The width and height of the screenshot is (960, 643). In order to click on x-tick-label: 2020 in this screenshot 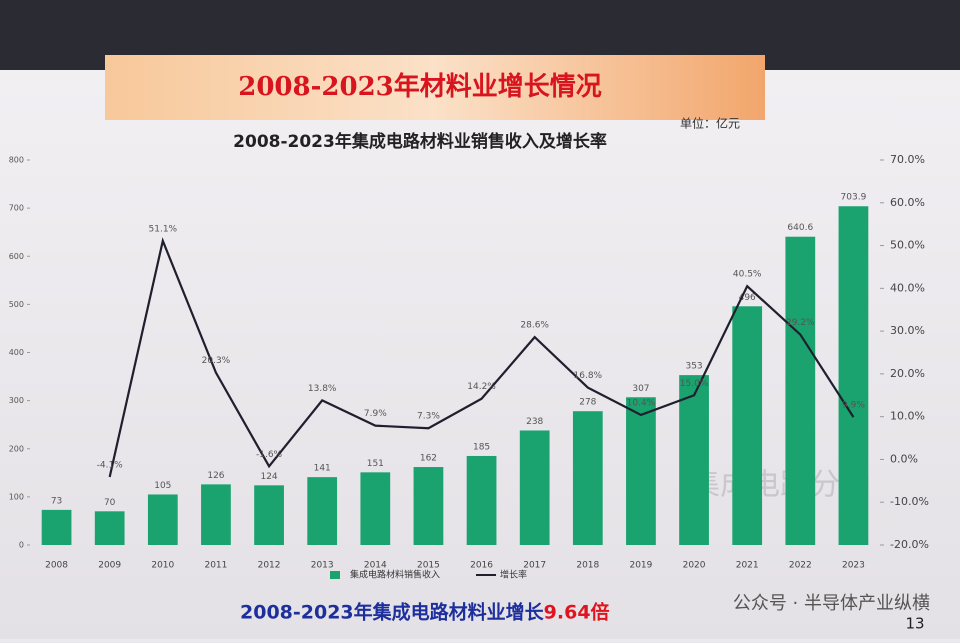, I will do `click(694, 566)`.